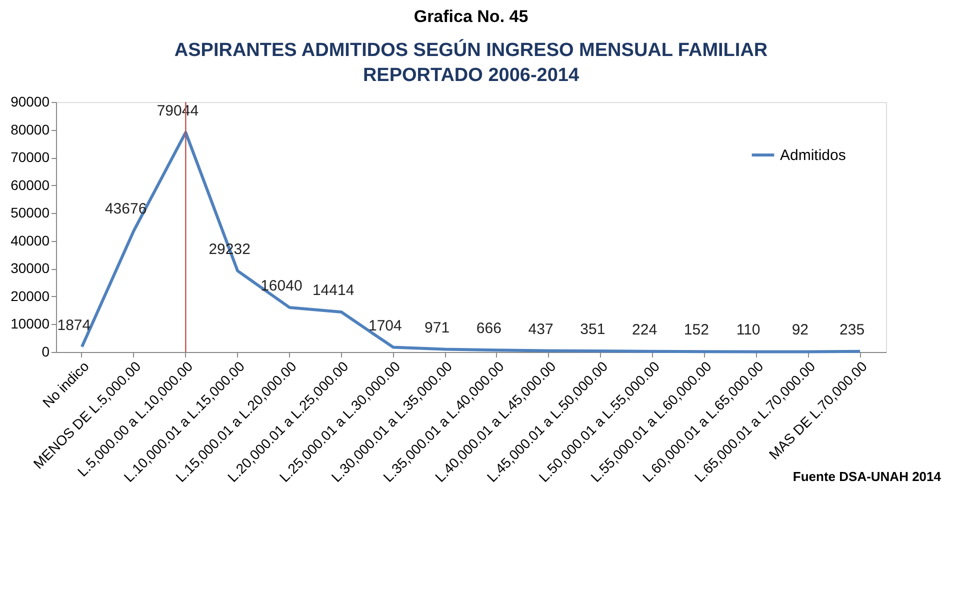 Image resolution: width=968 pixels, height=598 pixels. I want to click on data-label: 224, so click(645, 329).